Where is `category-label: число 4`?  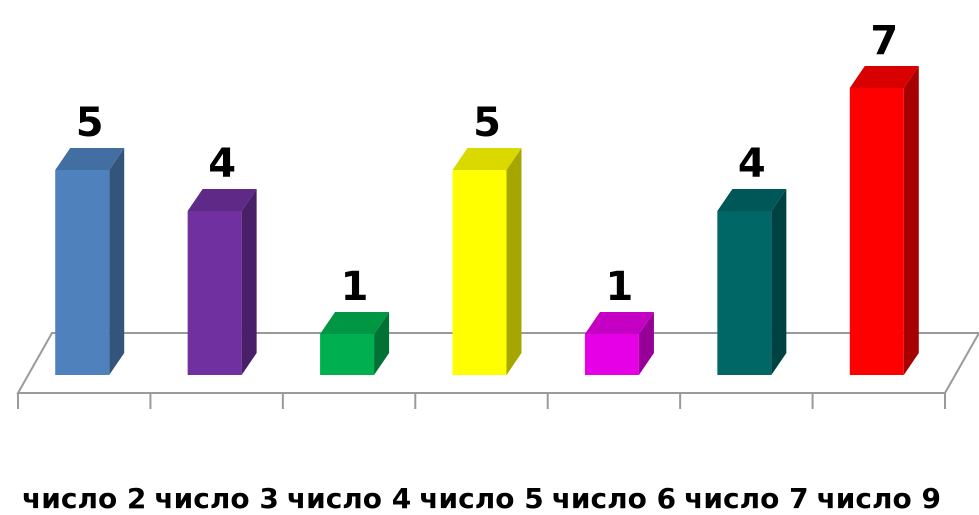 category-label: число 4 is located at coordinates (349, 498).